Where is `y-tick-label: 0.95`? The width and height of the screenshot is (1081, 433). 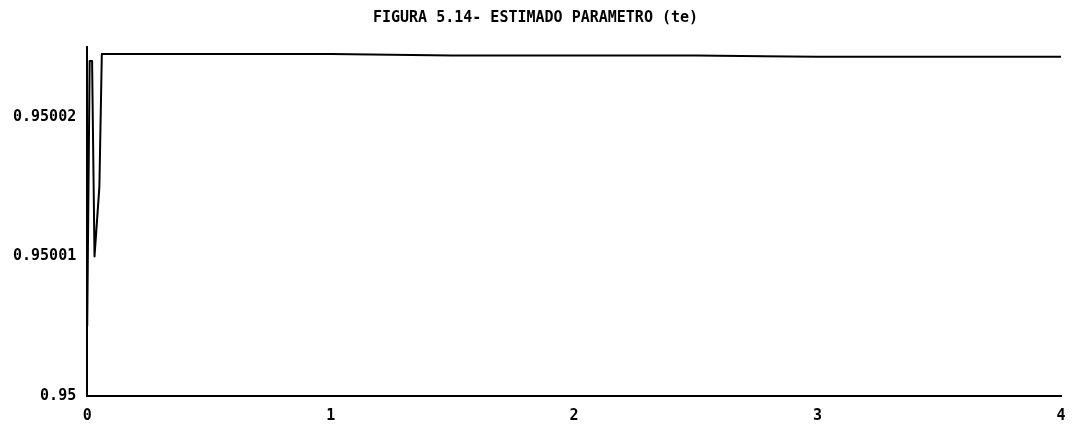 y-tick-label: 0.95 is located at coordinates (58, 394).